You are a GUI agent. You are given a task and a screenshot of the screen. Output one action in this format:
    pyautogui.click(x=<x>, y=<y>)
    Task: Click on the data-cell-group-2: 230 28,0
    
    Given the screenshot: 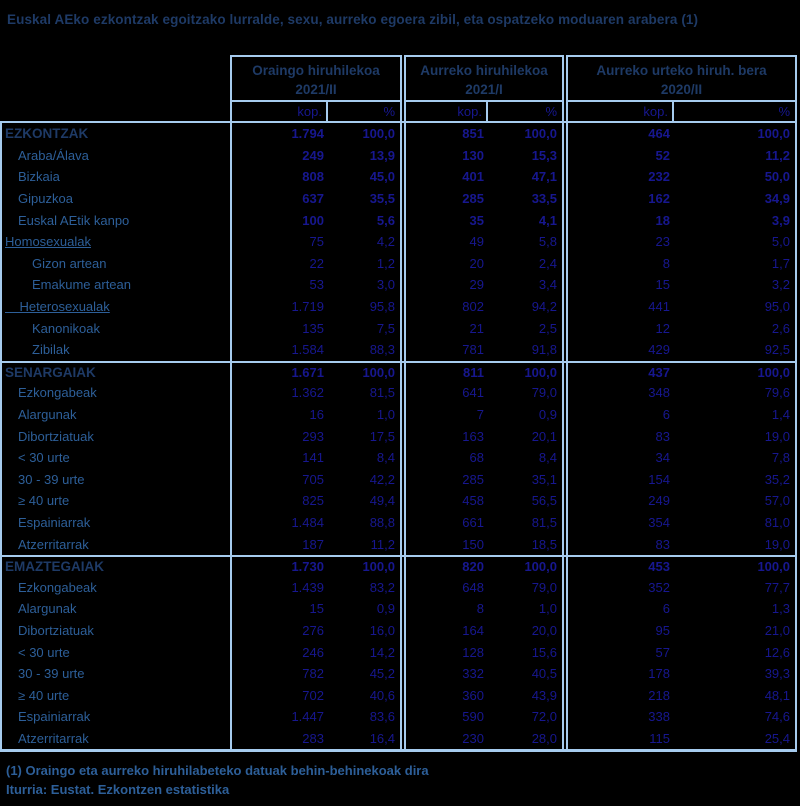 What is the action you would take?
    pyautogui.click(x=484, y=738)
    